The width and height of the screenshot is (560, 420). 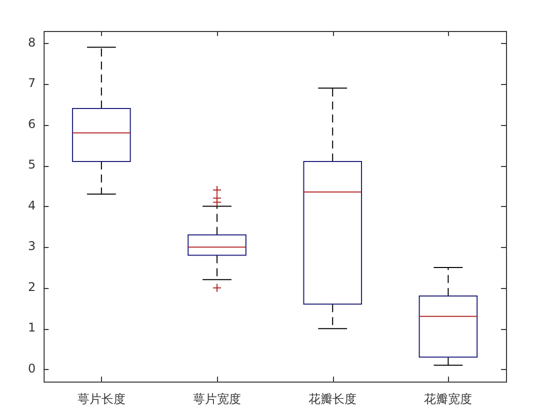 What do you see at coordinates (32, 123) in the screenshot?
I see `y-tick-label: 6` at bounding box center [32, 123].